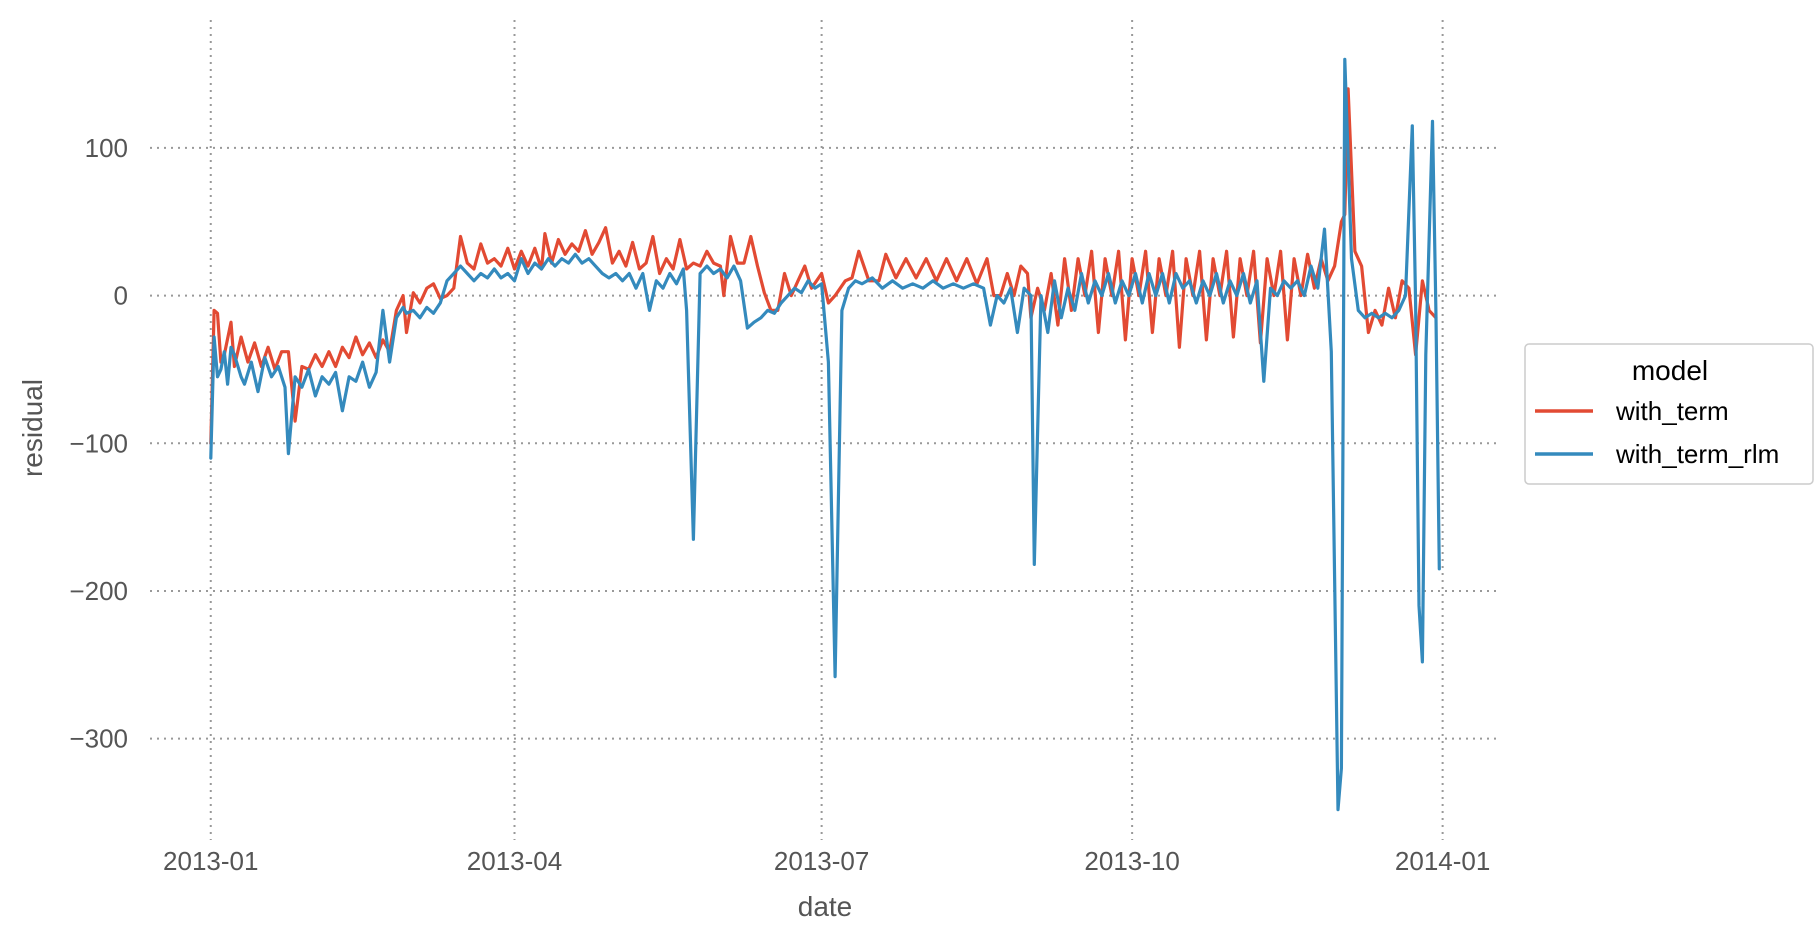 The image size is (1819, 940). I want to click on x-axis-label: date, so click(825, 906).